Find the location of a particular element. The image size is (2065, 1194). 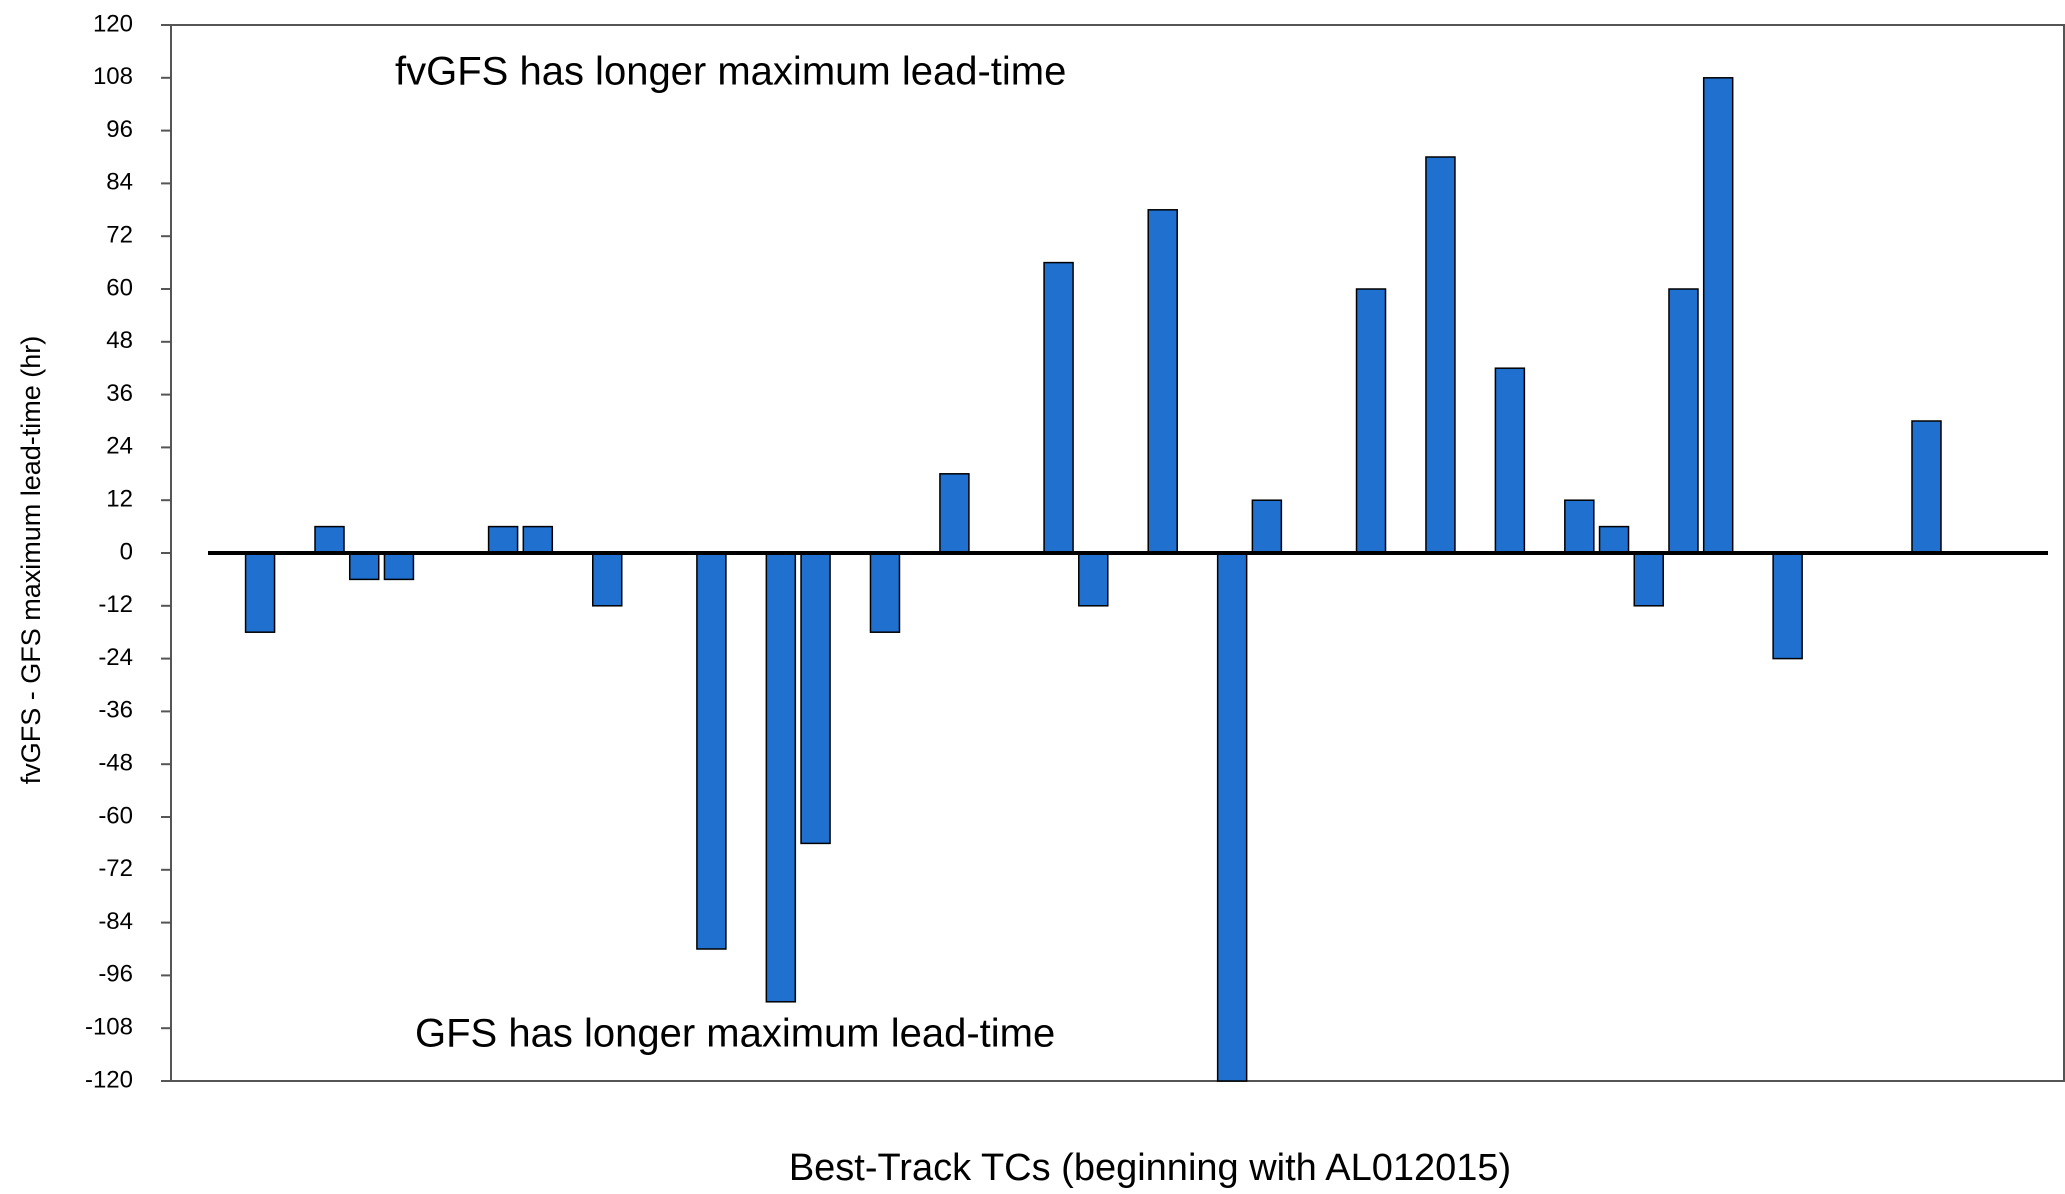

y-tick-label: 96 is located at coordinates (119, 129).